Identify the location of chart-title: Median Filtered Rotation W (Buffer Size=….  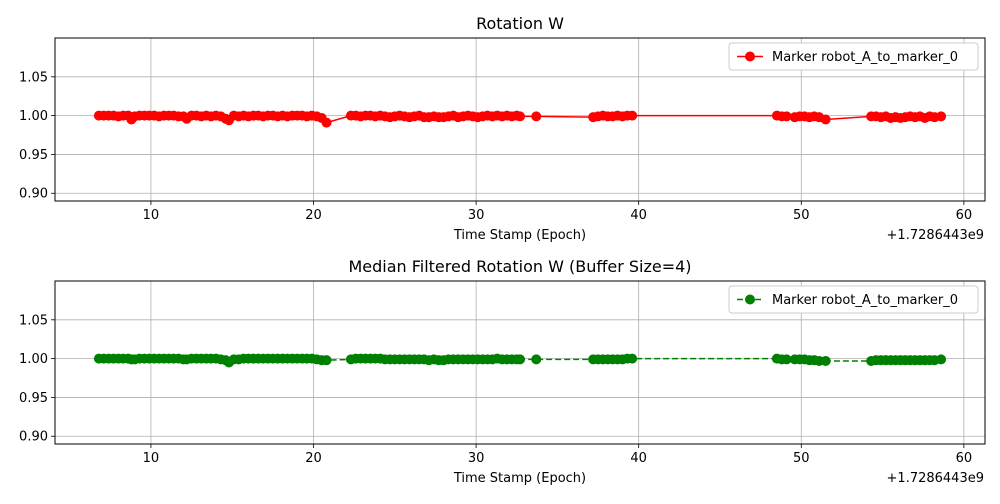
(519, 266).